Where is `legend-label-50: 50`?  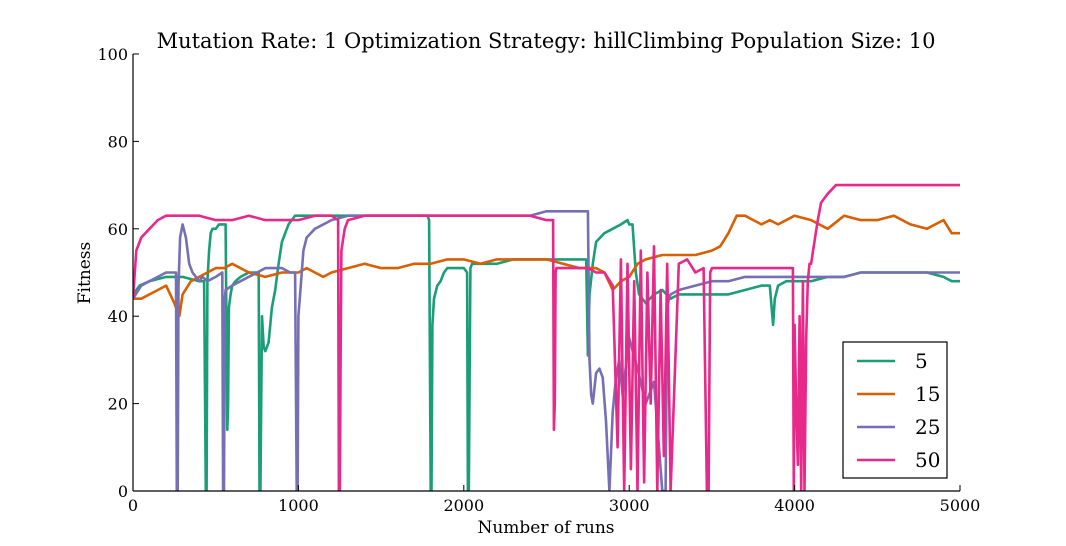 legend-label-50: 50 is located at coordinates (927, 460).